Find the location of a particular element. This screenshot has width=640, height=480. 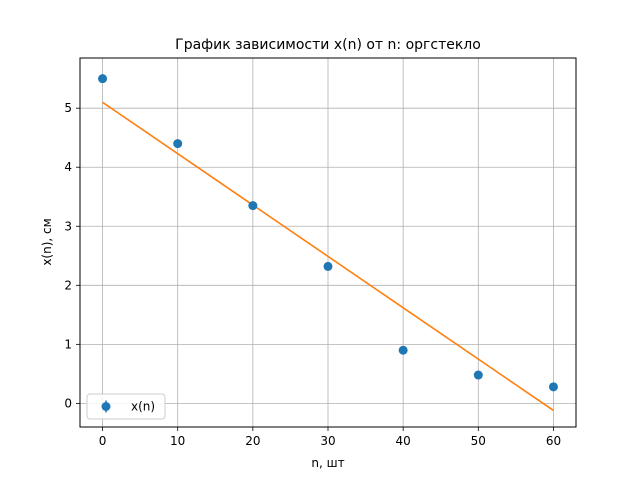

x-tick-label: 20 is located at coordinates (252, 441).